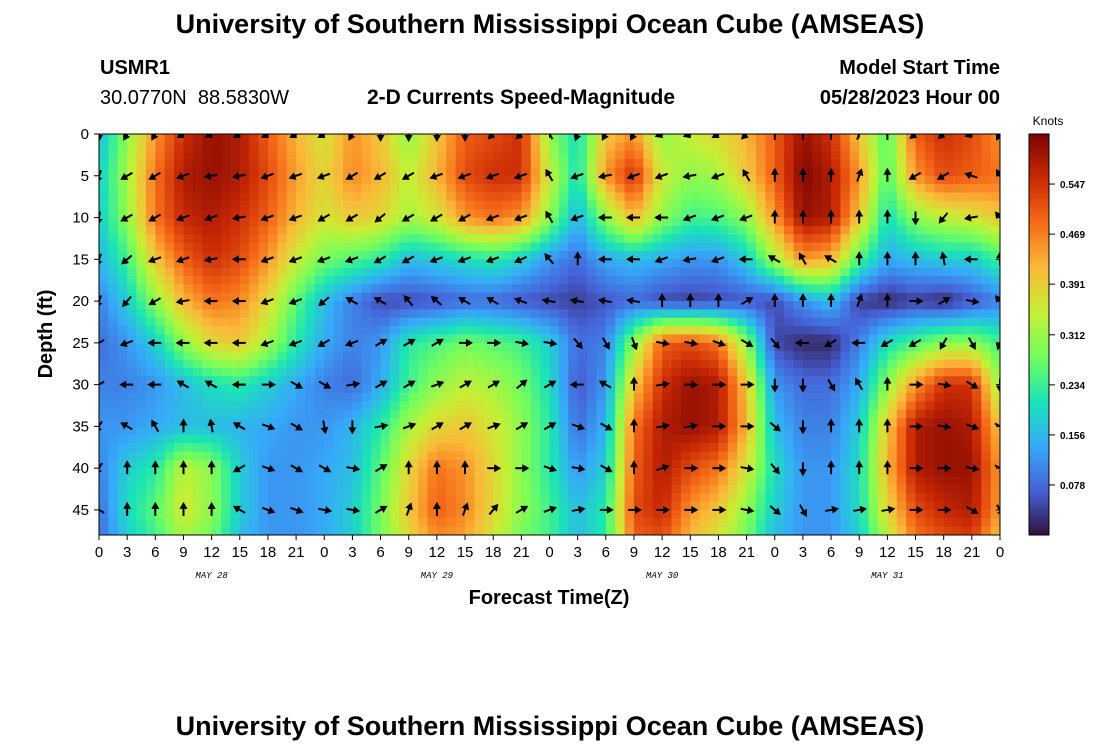 The image size is (1100, 750). I want to click on x-tick-label: 9, so click(183, 552).